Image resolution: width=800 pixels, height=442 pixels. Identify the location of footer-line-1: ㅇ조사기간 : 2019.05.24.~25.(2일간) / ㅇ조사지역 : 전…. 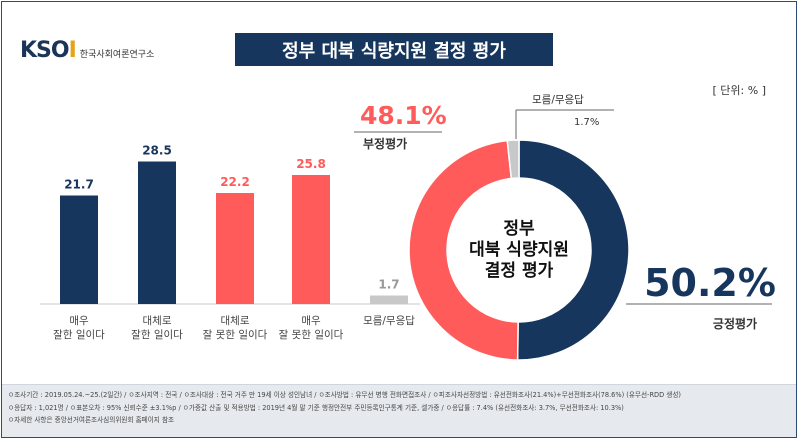
(344, 395).